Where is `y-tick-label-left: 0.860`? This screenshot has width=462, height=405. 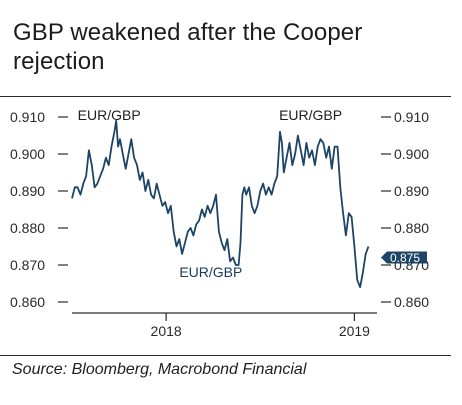 y-tick-label-left: 0.860 is located at coordinates (27, 302).